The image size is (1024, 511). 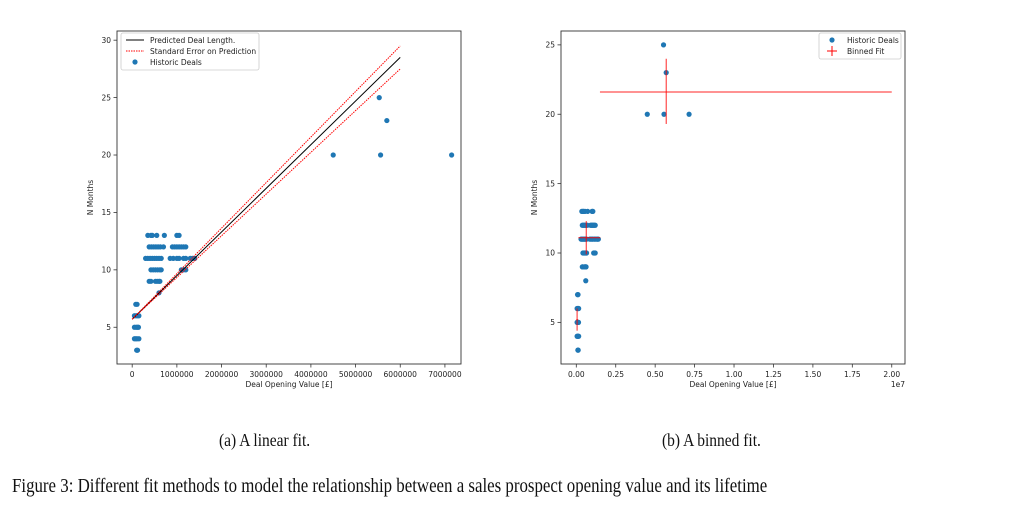 What do you see at coordinates (192, 40) in the screenshot?
I see `legend-label: Predicted Deal Length.` at bounding box center [192, 40].